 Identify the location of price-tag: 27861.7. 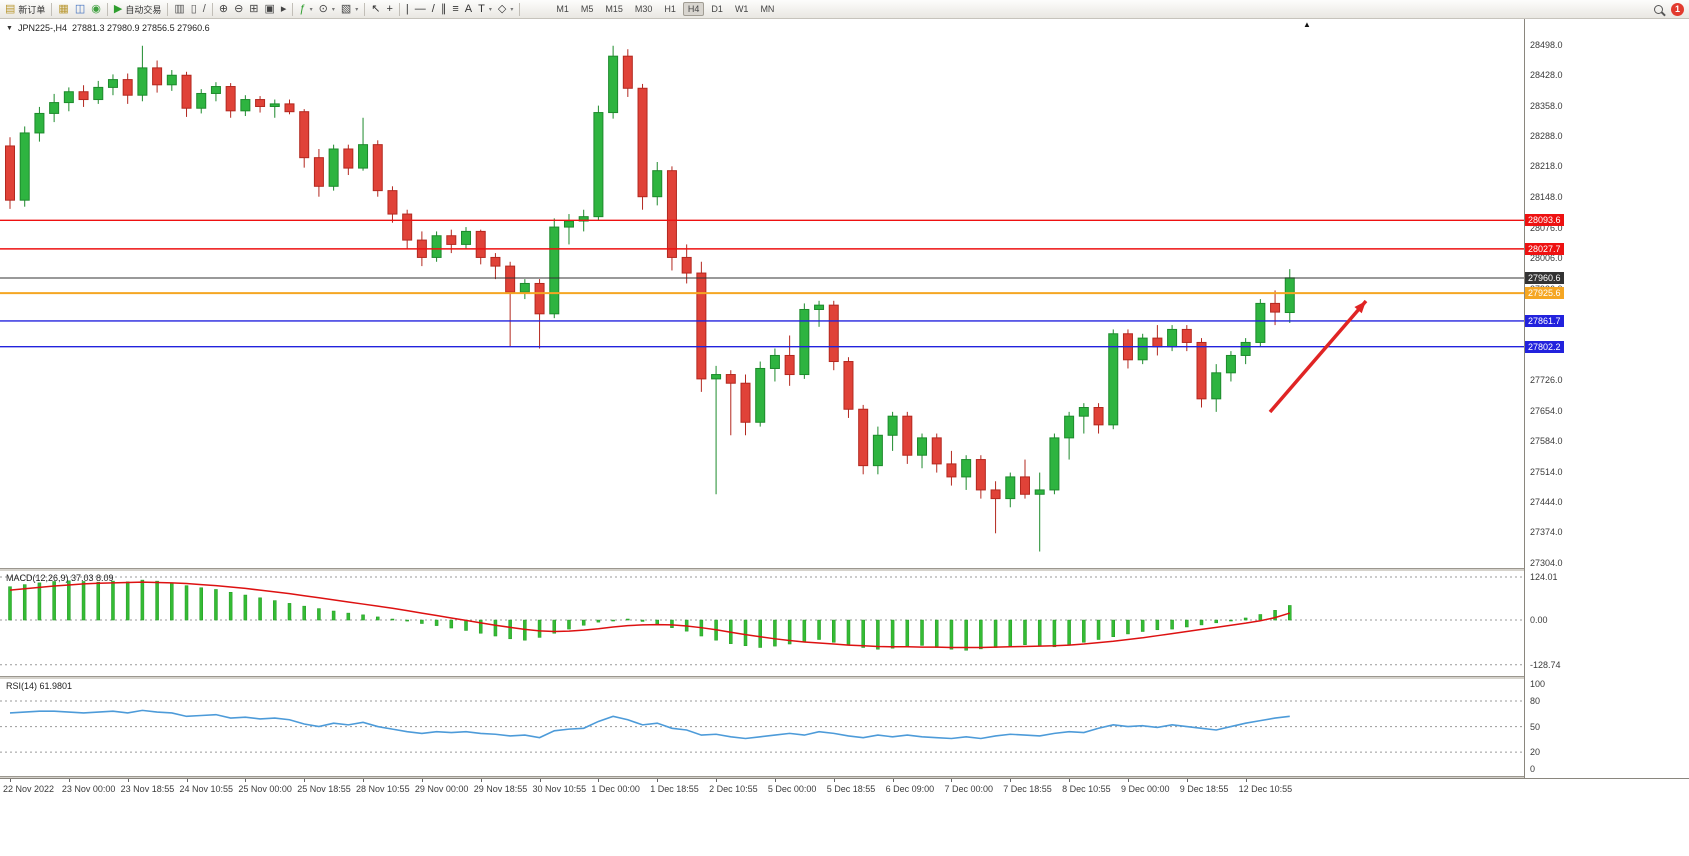
(1544, 320).